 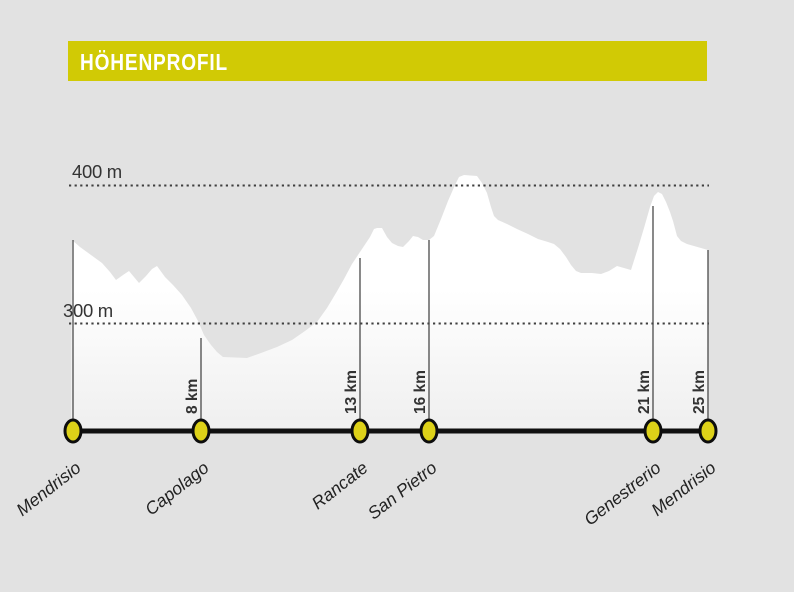 I want to click on km-label: 8 km, so click(x=192, y=396).